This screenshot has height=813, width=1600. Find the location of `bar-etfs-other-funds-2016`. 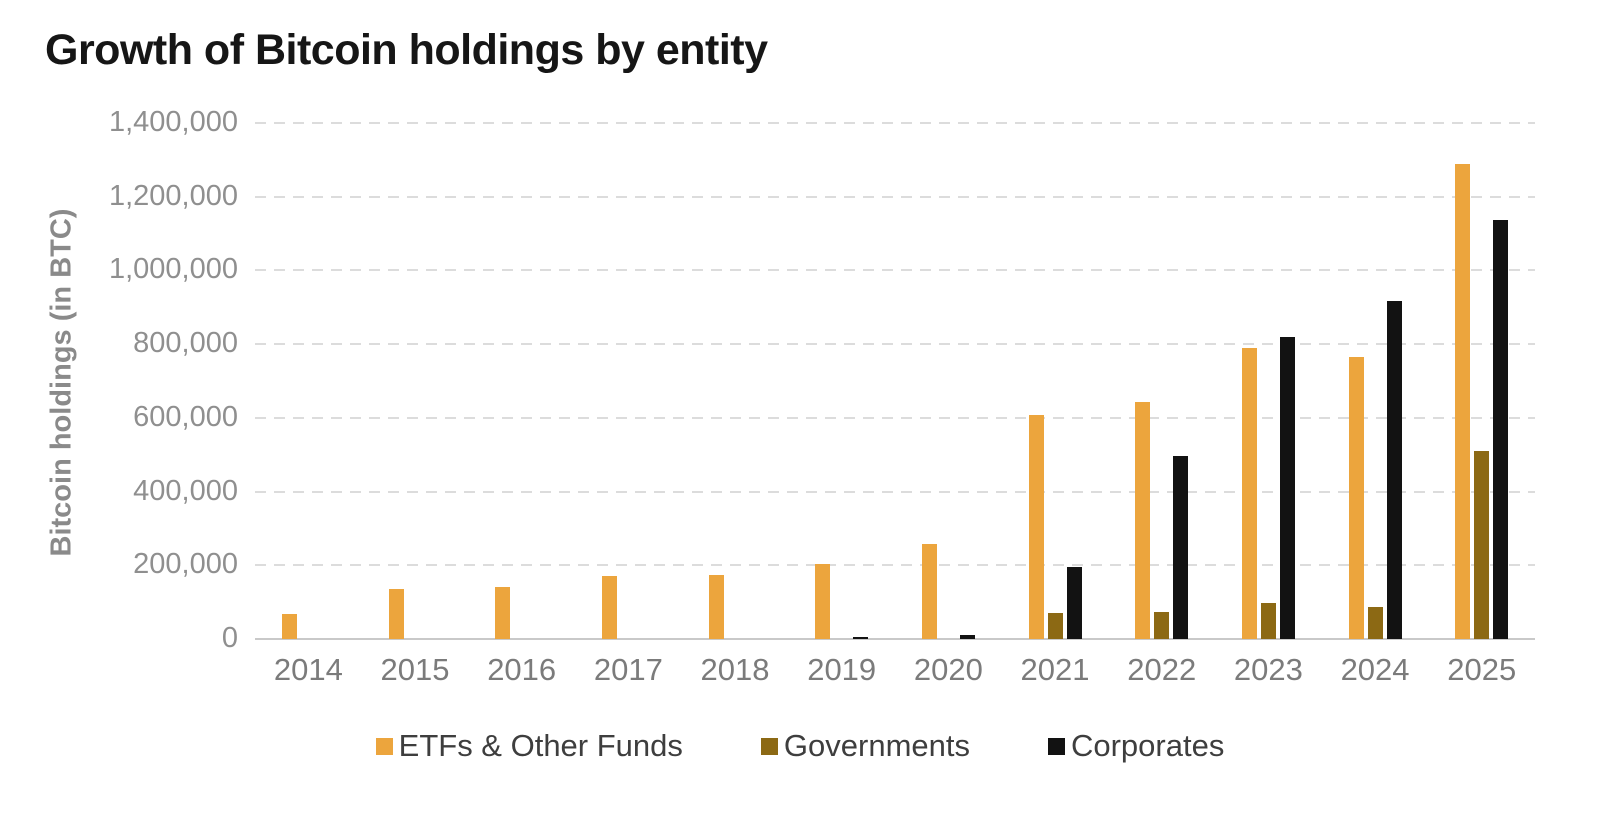

bar-etfs-other-funds-2016 is located at coordinates (503, 613).